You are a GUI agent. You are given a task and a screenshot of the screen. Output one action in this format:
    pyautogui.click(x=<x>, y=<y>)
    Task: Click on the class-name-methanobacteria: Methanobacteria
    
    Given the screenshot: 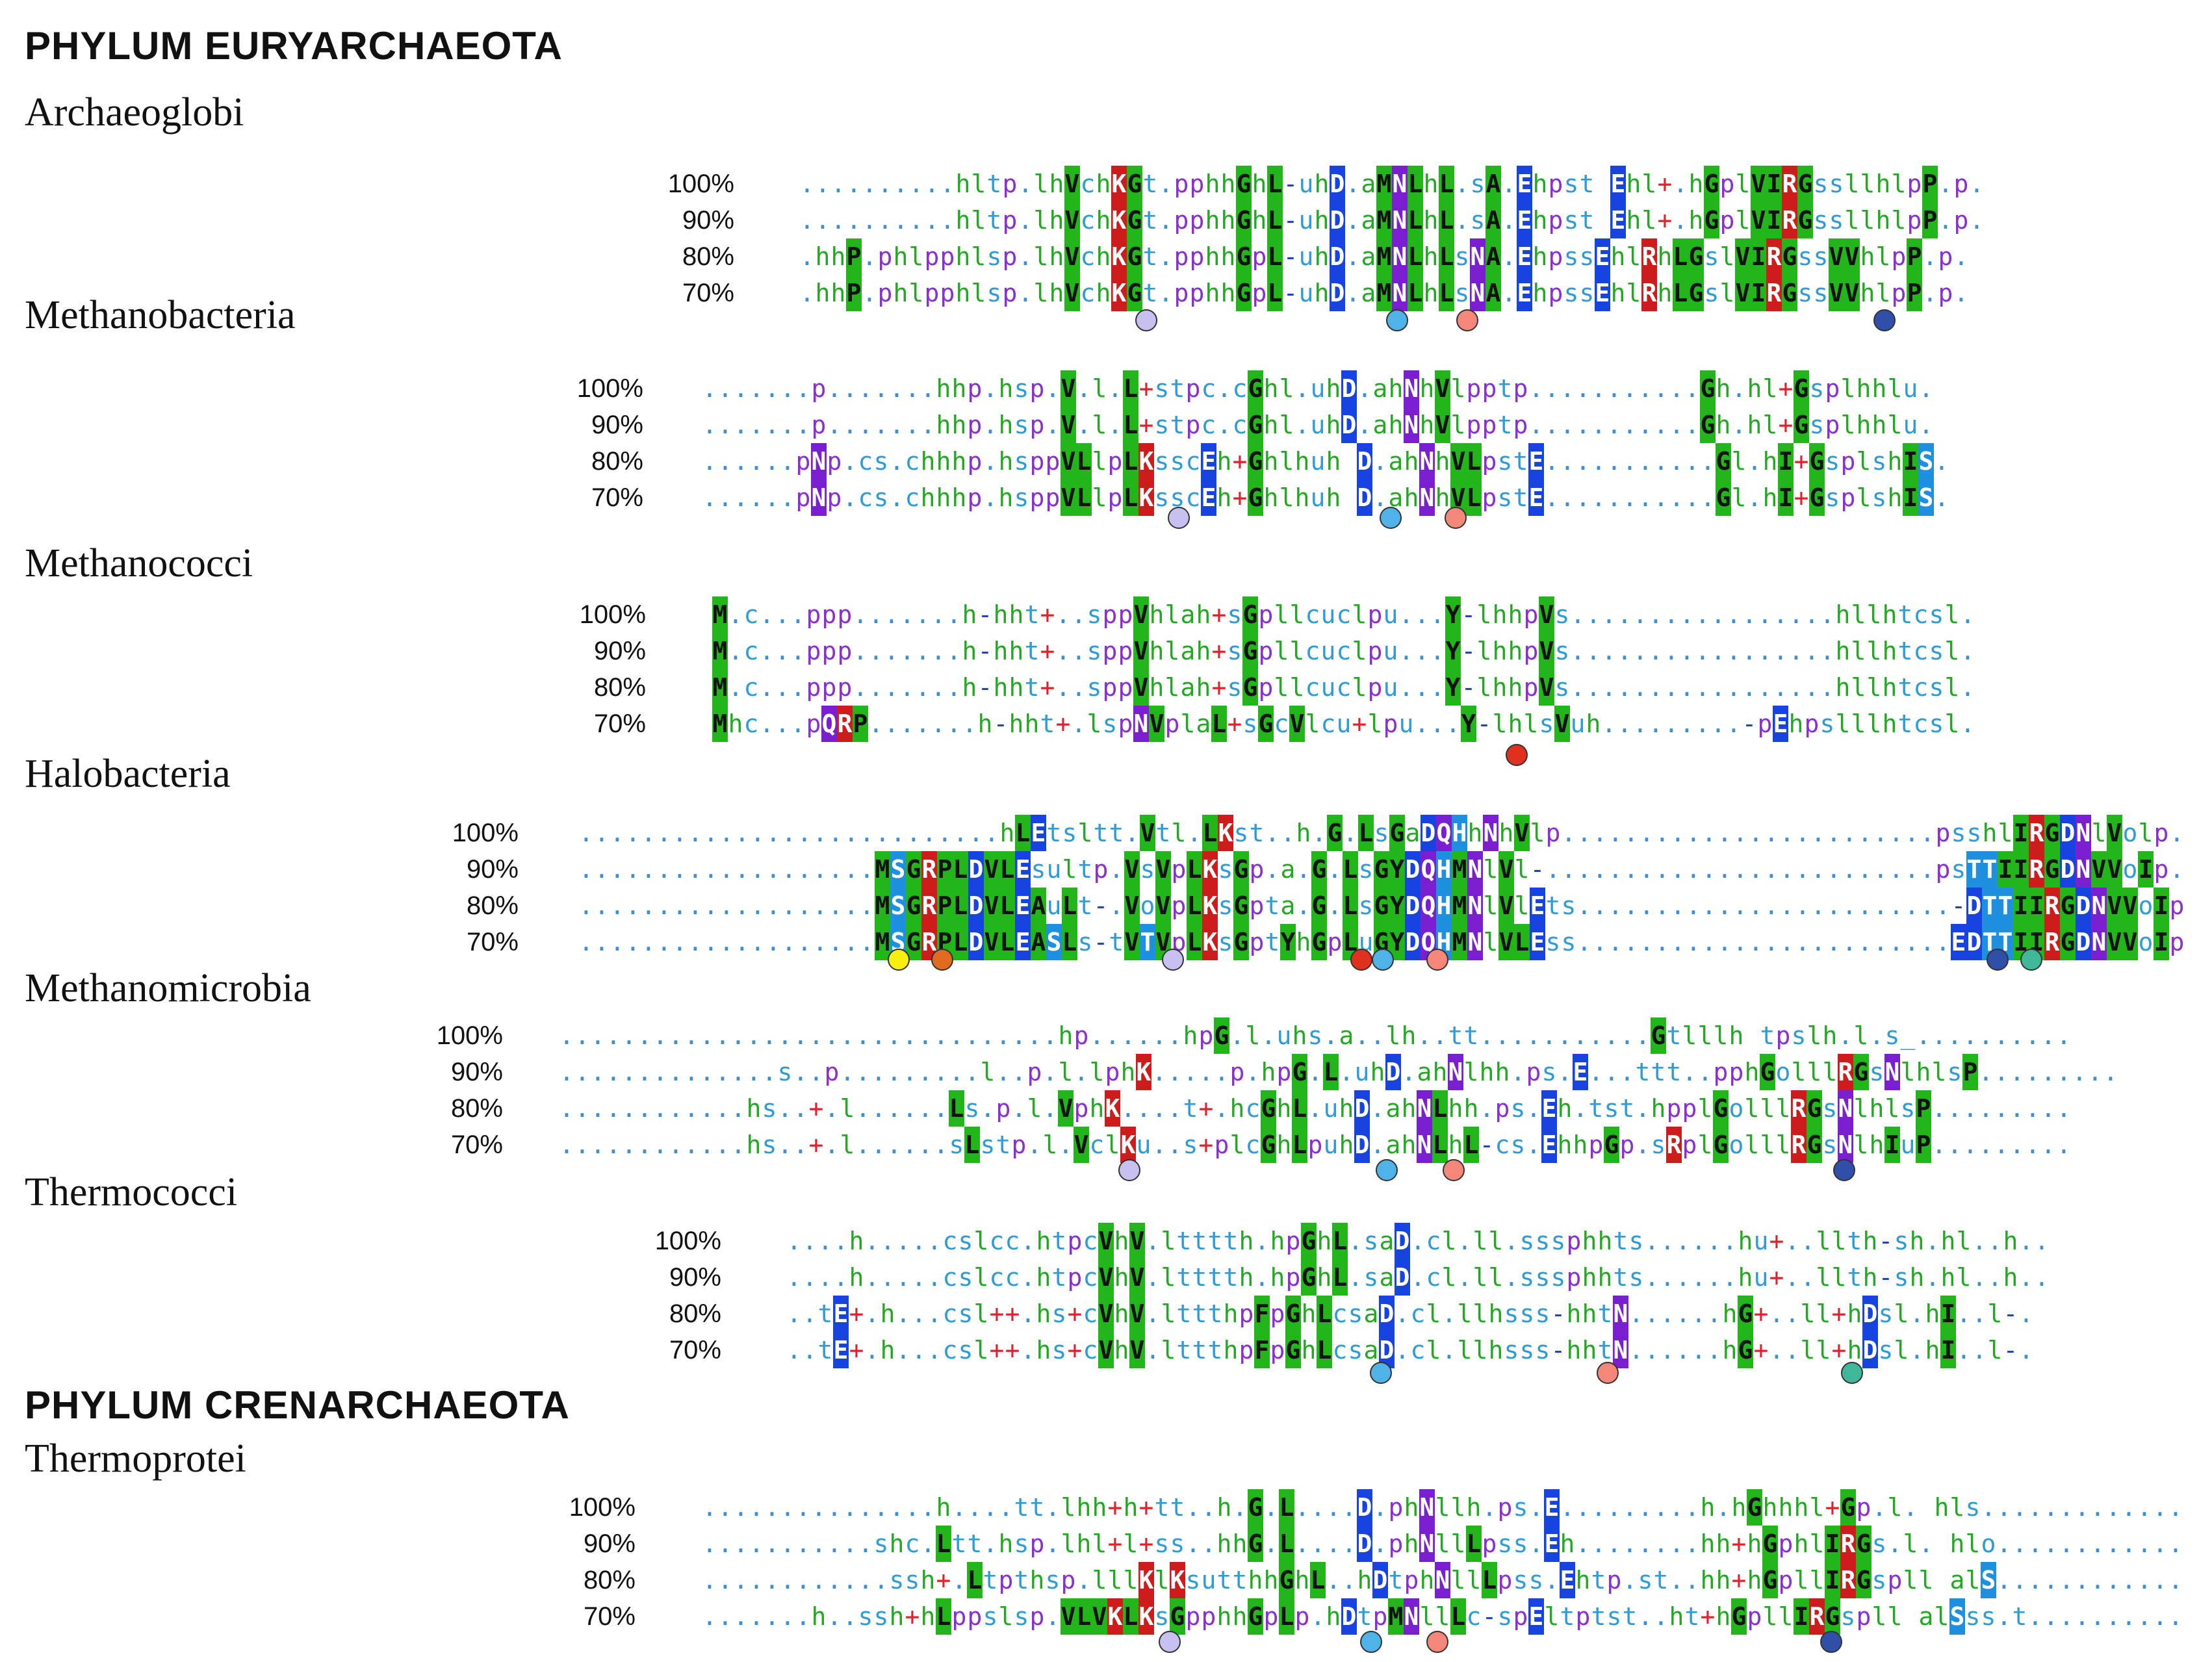 What is the action you would take?
    pyautogui.click(x=160, y=315)
    